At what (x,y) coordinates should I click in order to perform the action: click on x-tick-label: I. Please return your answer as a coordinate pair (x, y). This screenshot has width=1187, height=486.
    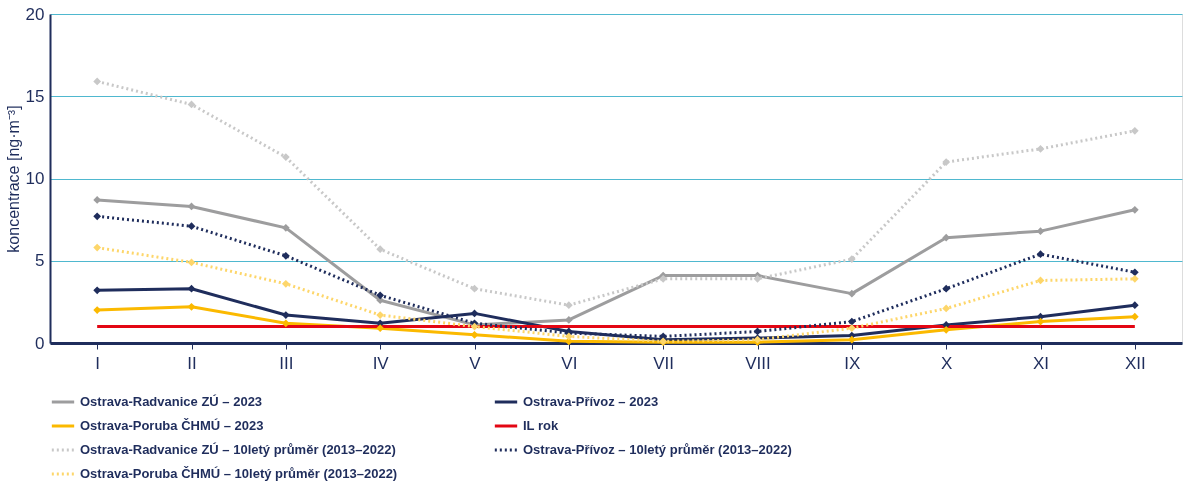
    Looking at the image, I should click on (98, 363).